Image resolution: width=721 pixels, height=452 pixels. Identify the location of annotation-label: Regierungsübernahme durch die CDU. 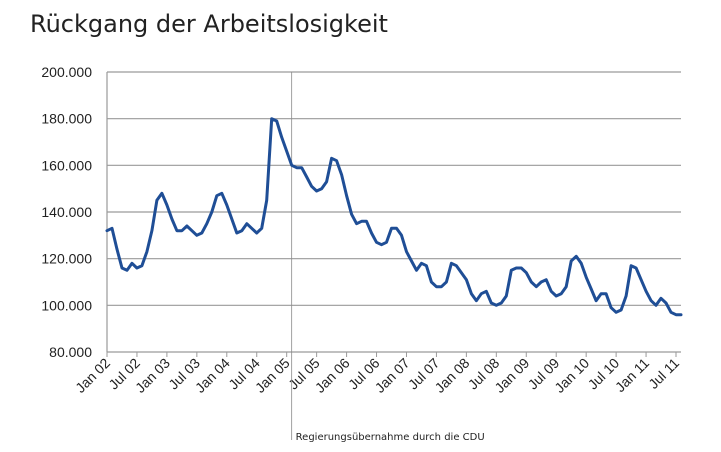
(390, 437).